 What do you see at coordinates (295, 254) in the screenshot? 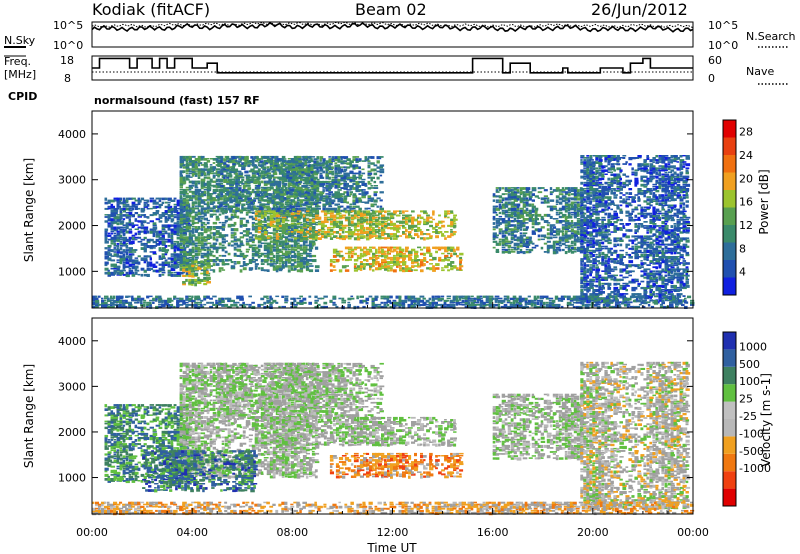
I see `heatmap-cell-1993` at bounding box center [295, 254].